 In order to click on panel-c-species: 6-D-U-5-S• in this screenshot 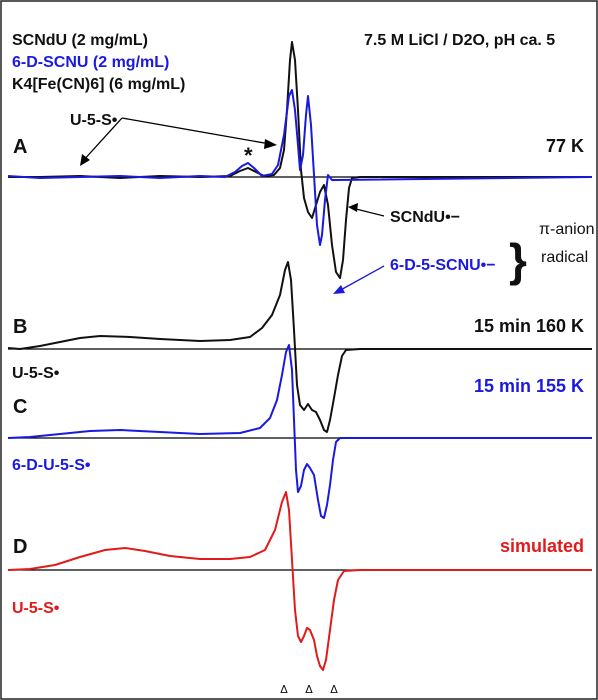, I will do `click(51, 465)`.